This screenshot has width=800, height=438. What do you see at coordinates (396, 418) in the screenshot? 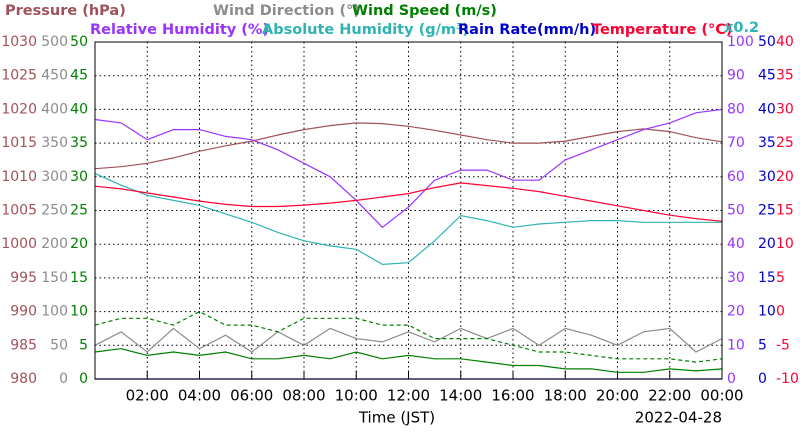
I see `x-axis-title: Time (JST)` at bounding box center [396, 418].